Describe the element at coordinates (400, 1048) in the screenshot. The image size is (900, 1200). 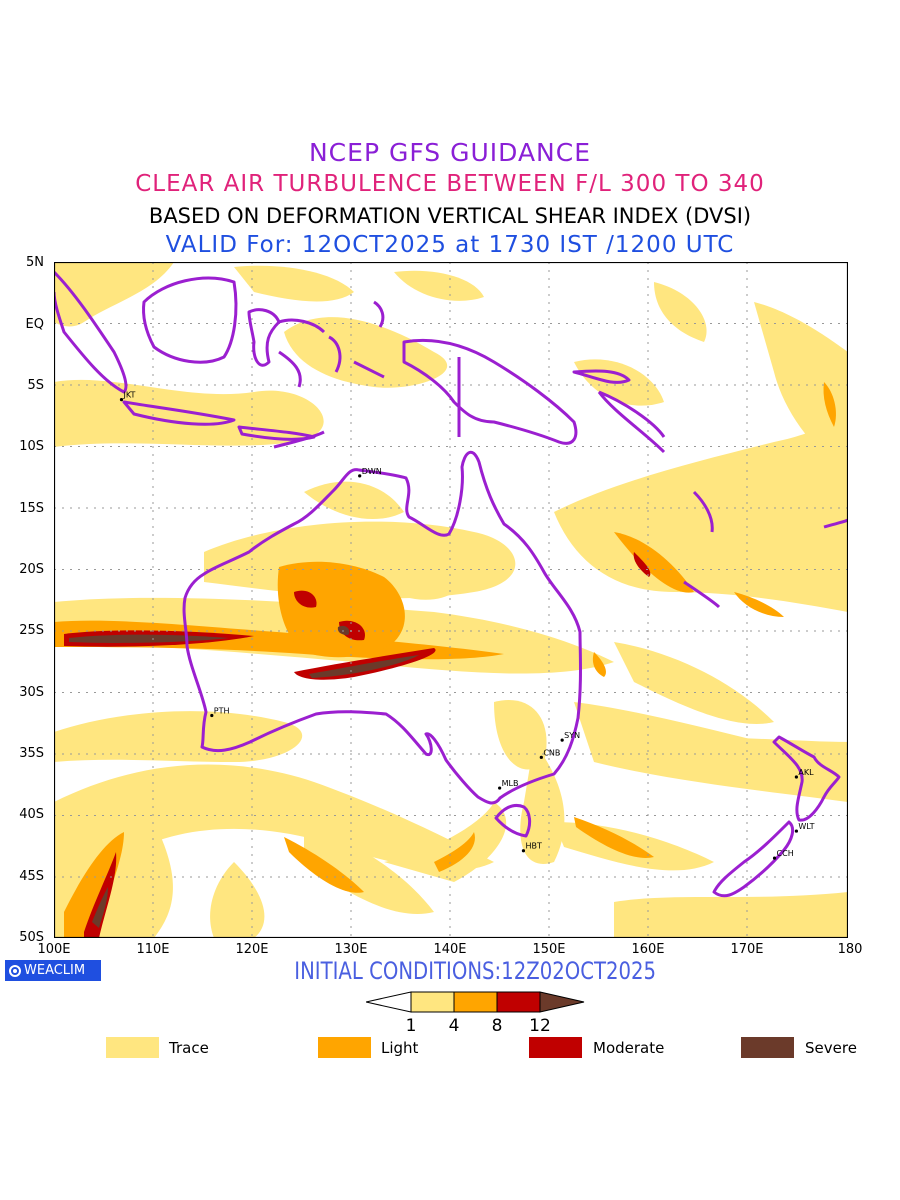
I see `legend-label-light: Light` at that location.